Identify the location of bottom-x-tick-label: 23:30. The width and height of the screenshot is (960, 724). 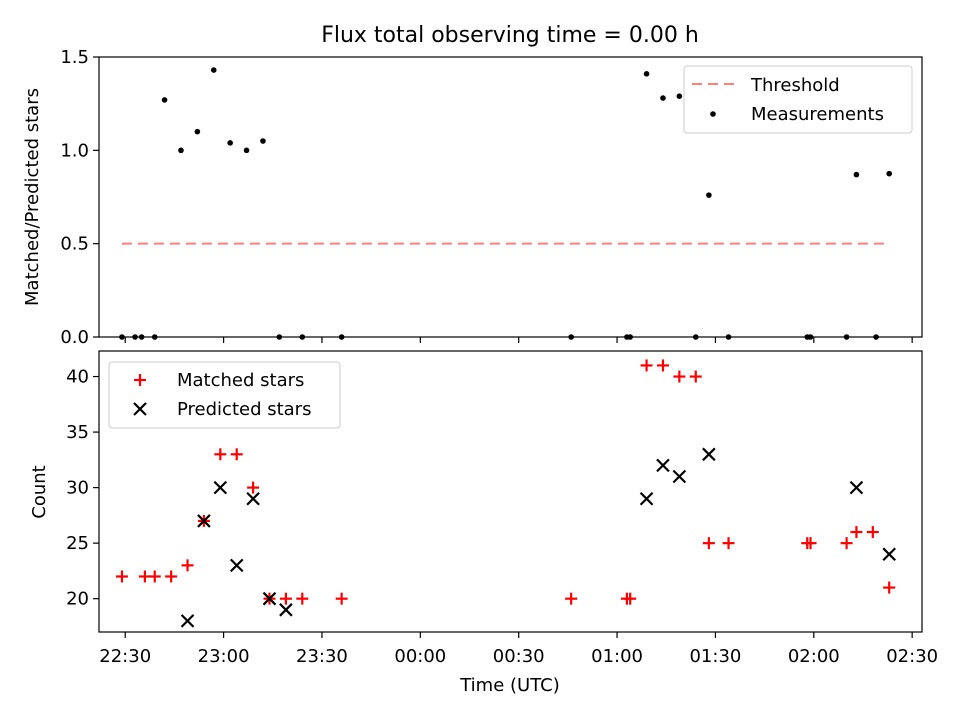
(322, 656).